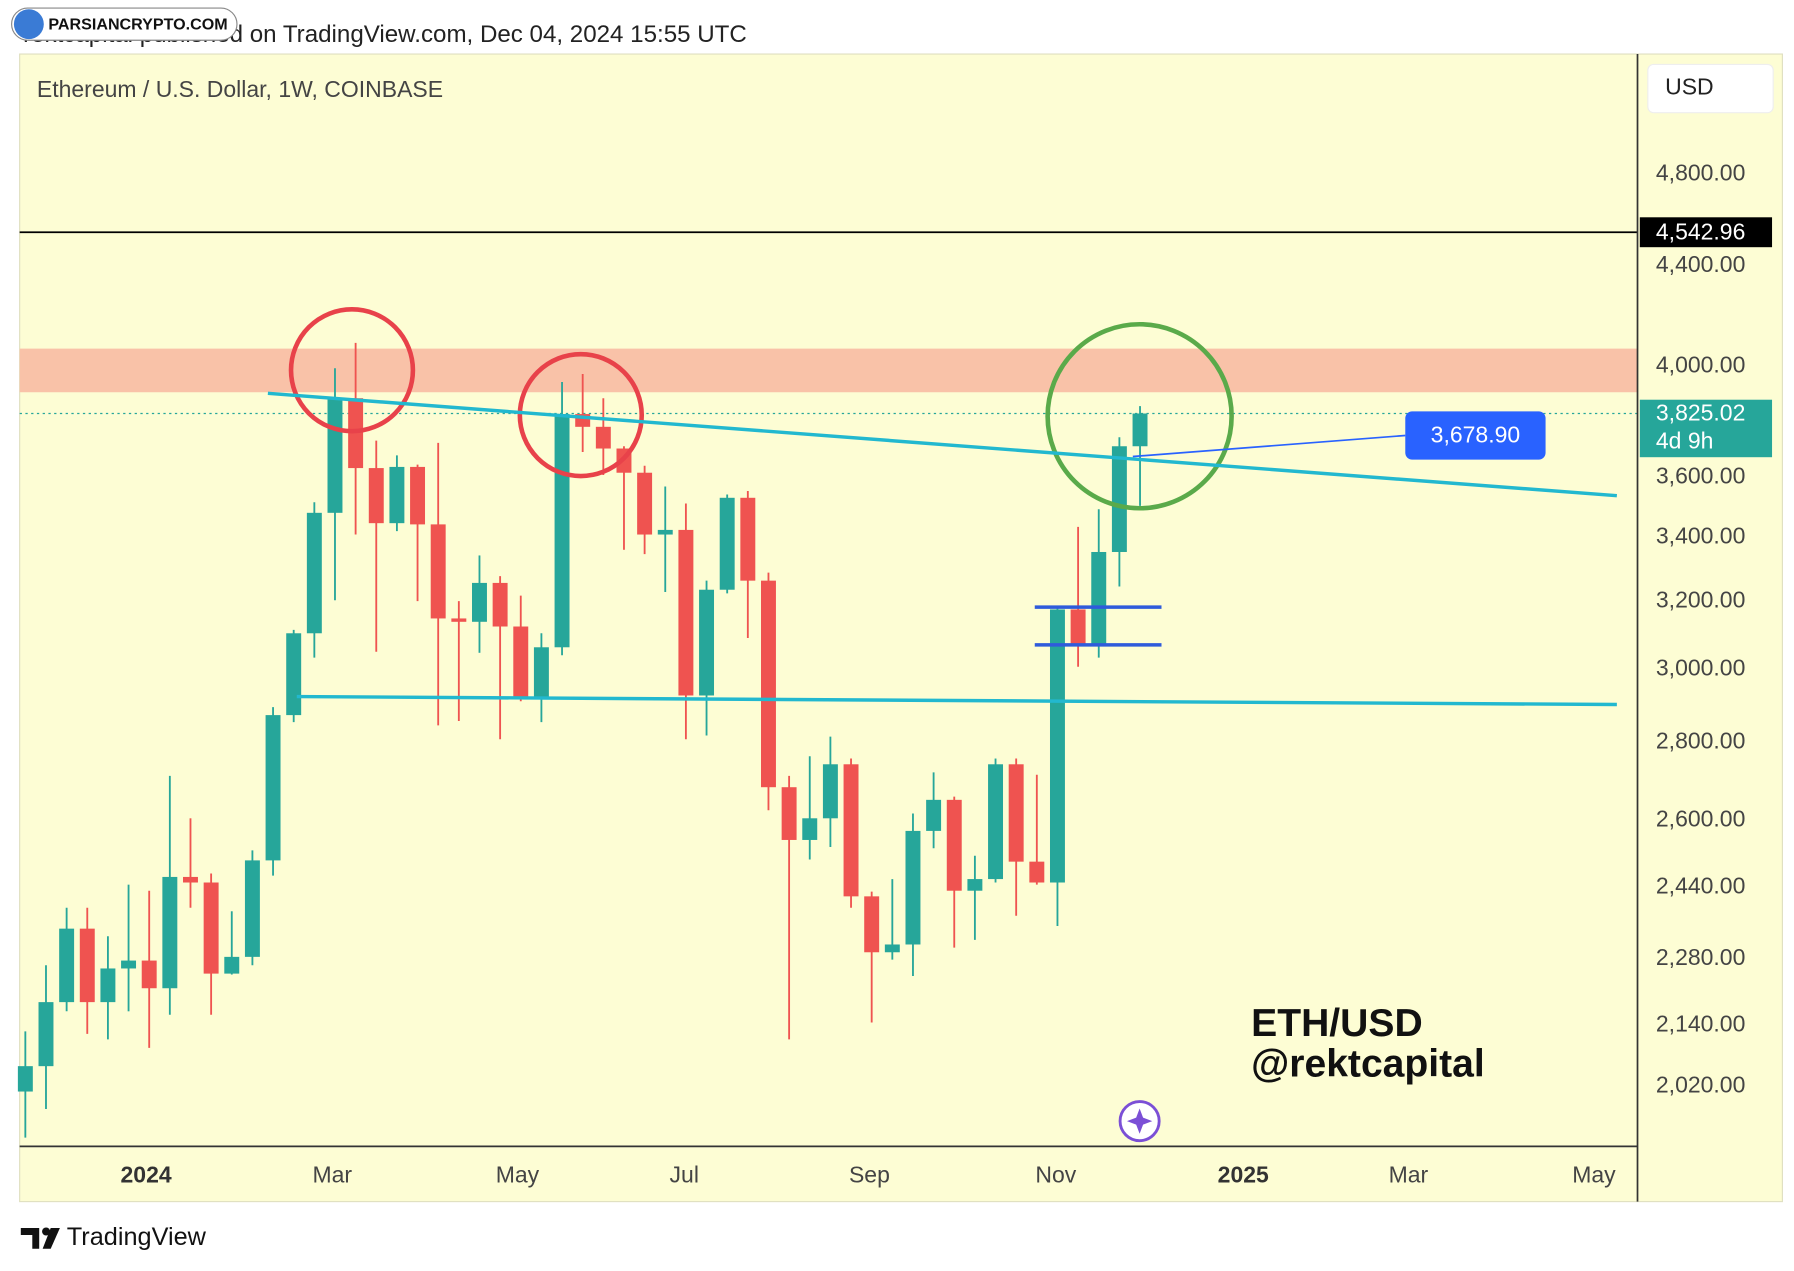  Describe the element at coordinates (1700, 668) in the screenshot. I see `y-tick-label: 3,000.00` at that location.